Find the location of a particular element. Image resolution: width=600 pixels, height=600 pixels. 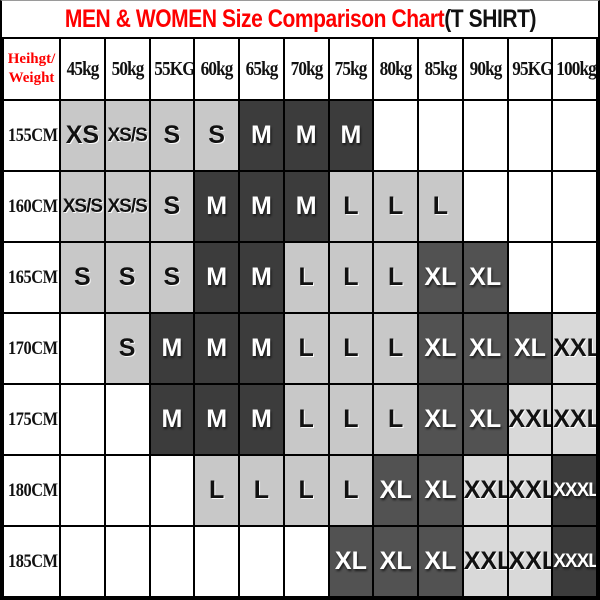

weight-header: 45kg is located at coordinates (82, 69).